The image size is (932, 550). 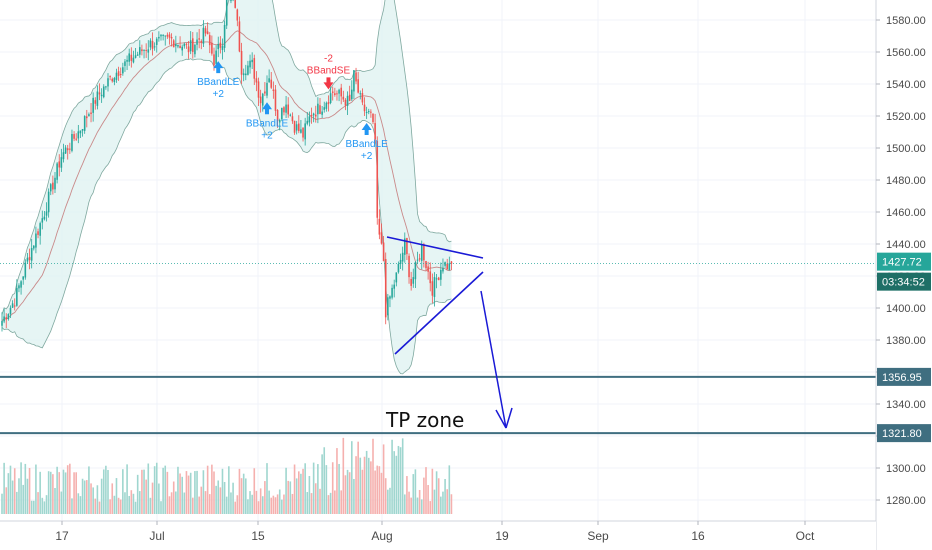 I want to click on level-2-tag-text: 1321.80, so click(x=902, y=434).